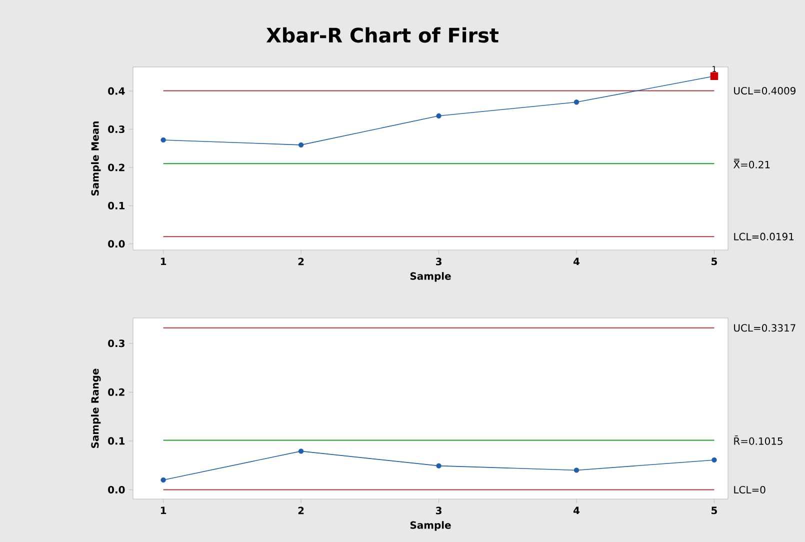  What do you see at coordinates (758, 440) in the screenshot?
I see `ref-line-label: R̄=0.1015` at bounding box center [758, 440].